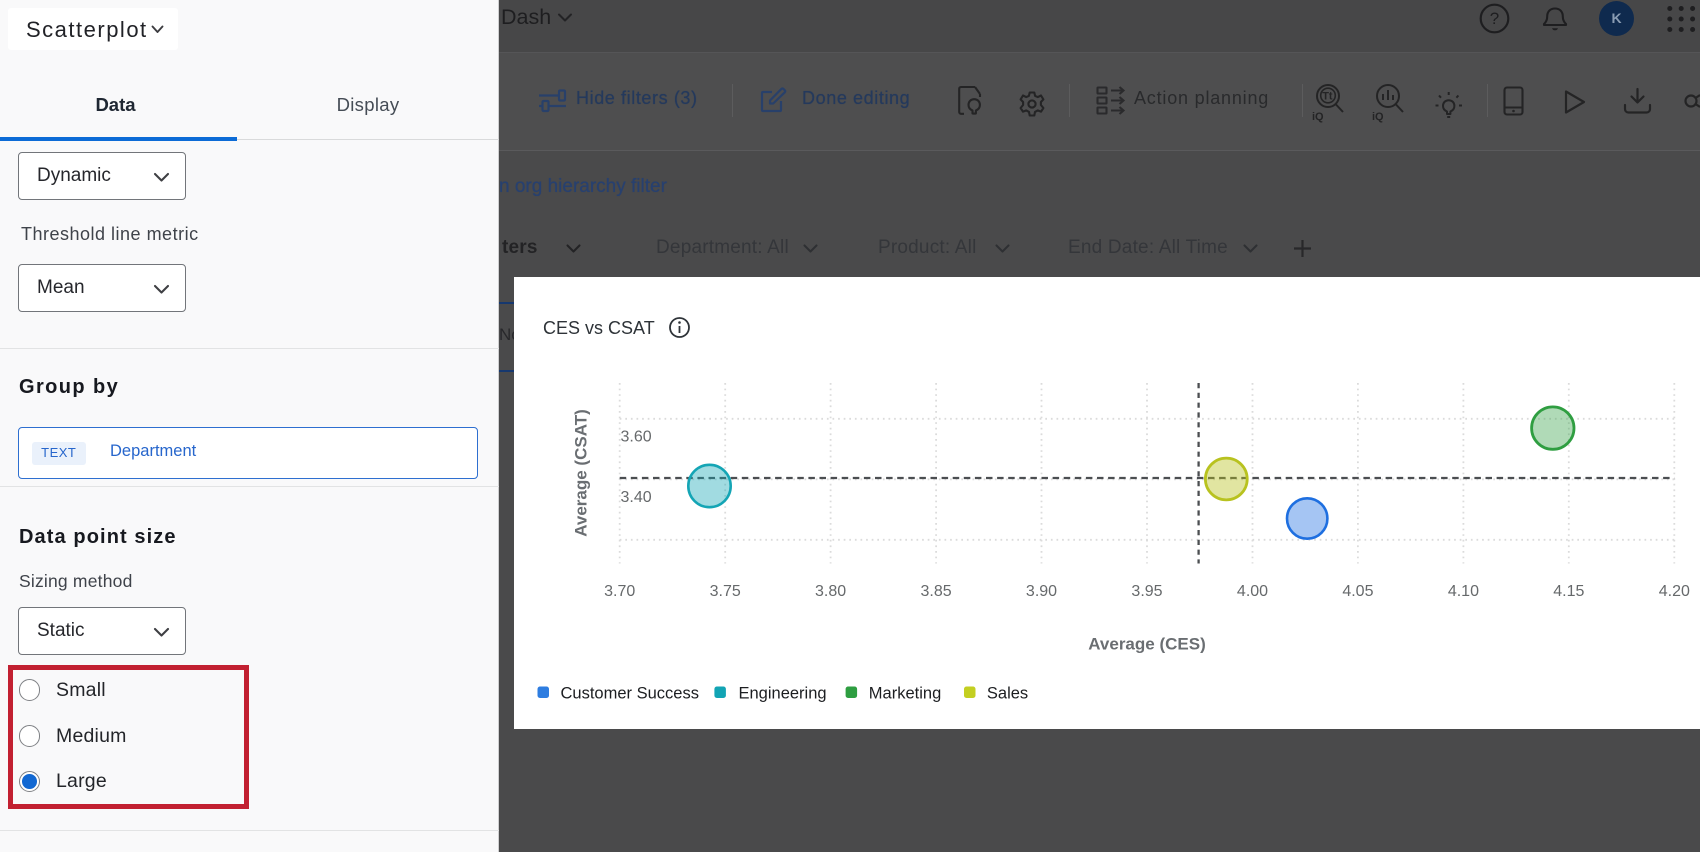 The height and width of the screenshot is (852, 1700). I want to click on svg-text: 3.70, so click(619, 591).